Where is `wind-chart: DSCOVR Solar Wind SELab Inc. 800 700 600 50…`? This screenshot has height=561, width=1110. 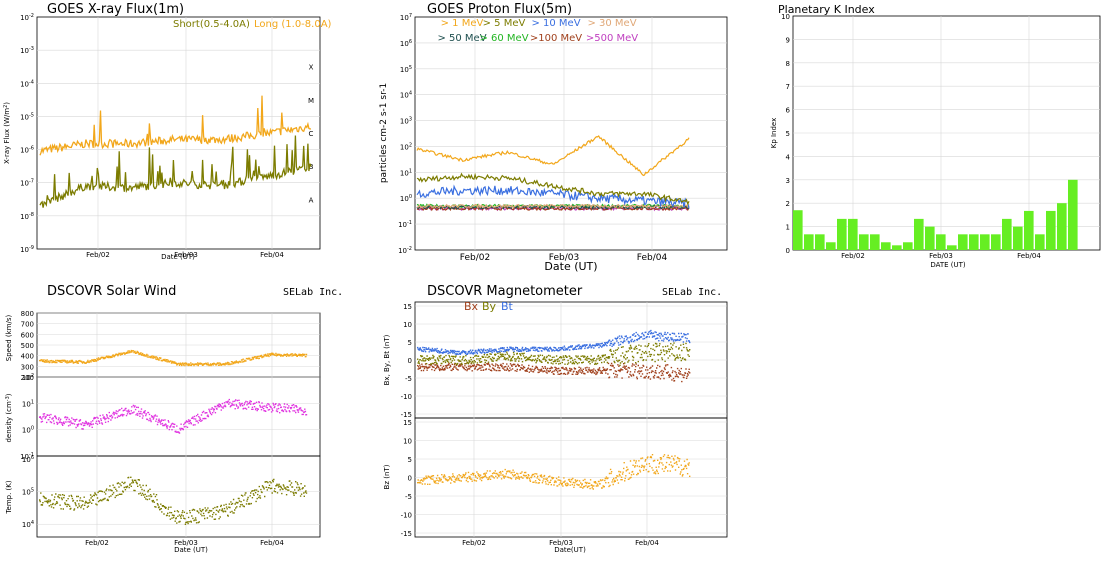 wind-chart: DSCOVR Solar Wind SELab Inc. 800 700 600 50… is located at coordinates (174, 419).